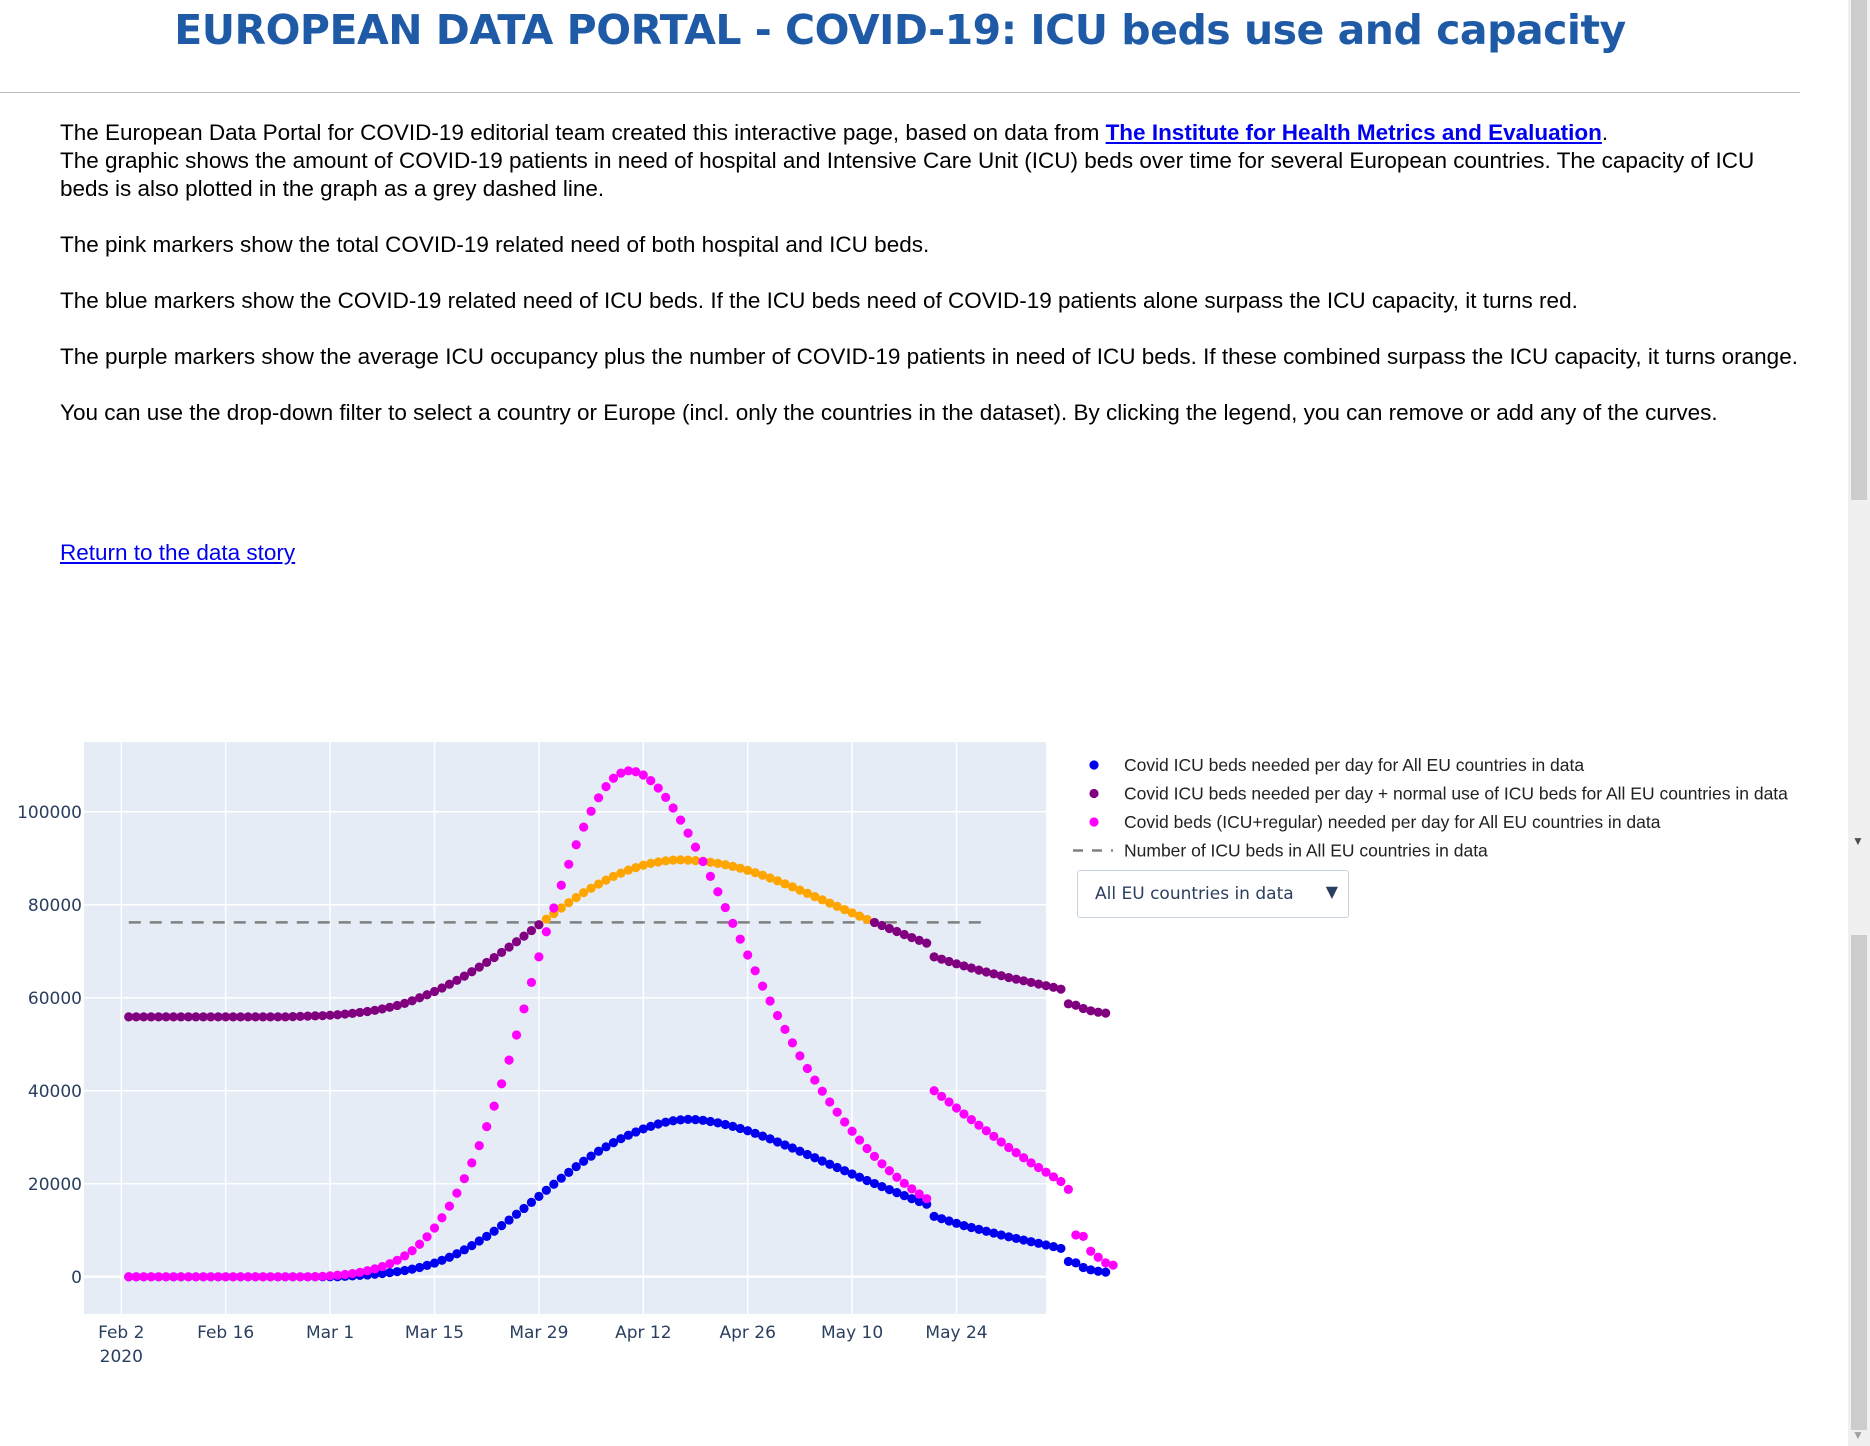  I want to click on country-dropdown: All EU countries in data ▼, so click(1213, 894).